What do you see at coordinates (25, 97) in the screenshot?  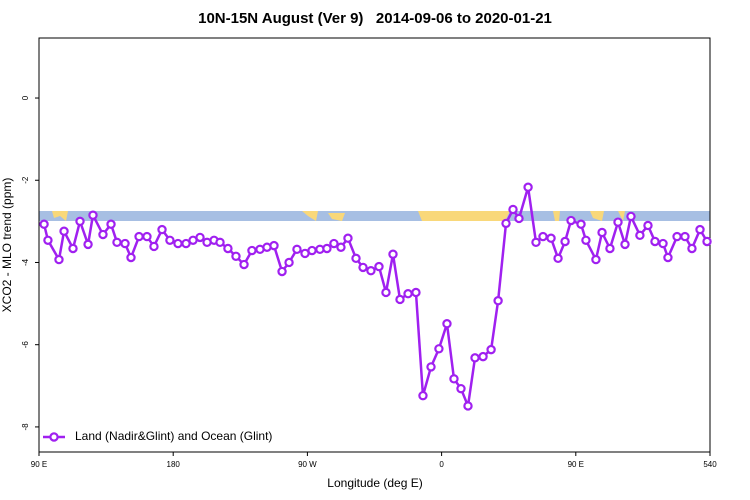 I see `y-tick-label: 0` at bounding box center [25, 97].